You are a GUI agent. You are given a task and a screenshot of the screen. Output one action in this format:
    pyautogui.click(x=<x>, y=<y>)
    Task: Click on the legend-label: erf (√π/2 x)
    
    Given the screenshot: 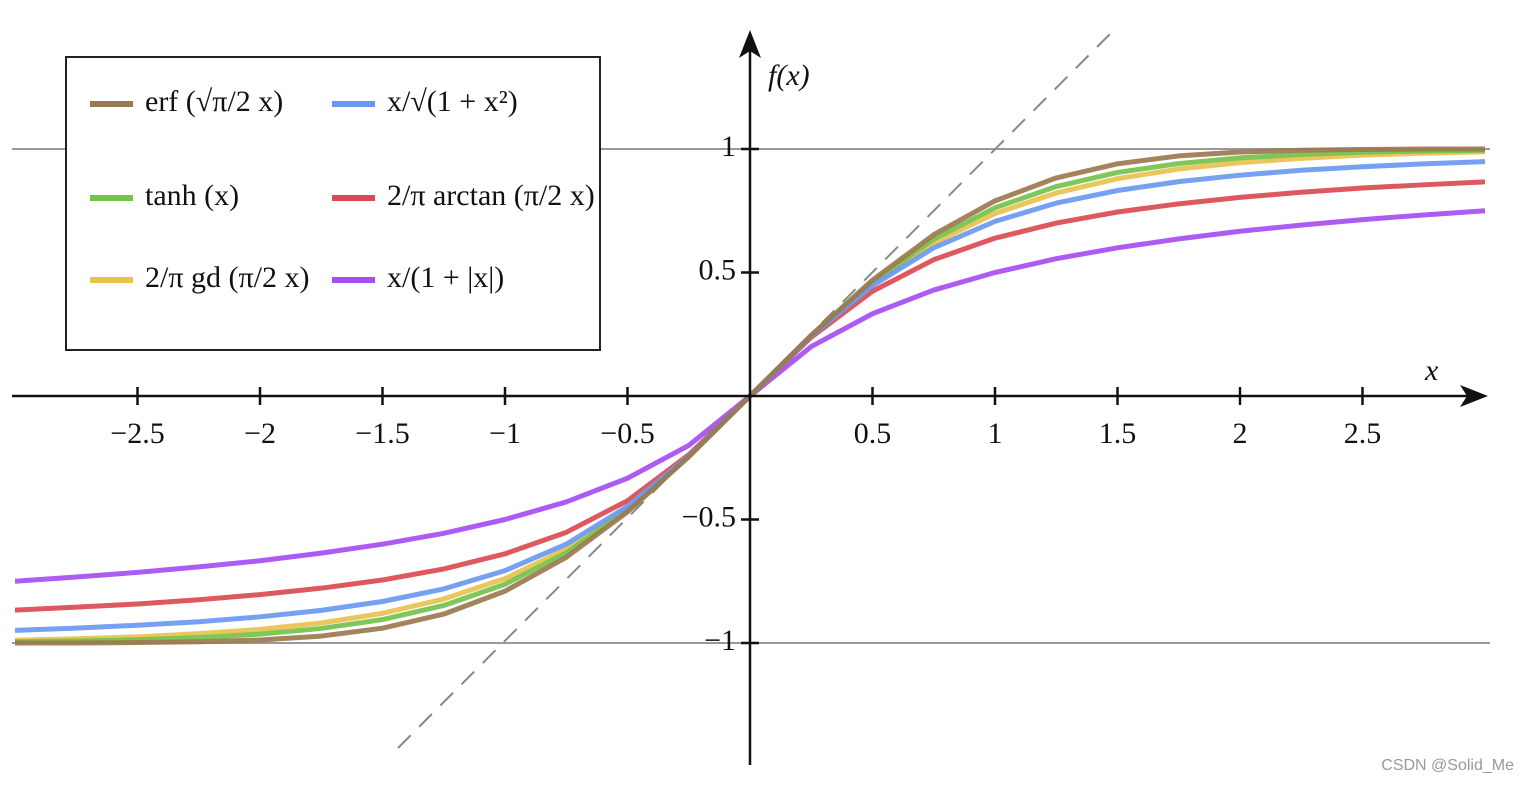 What is the action you would take?
    pyautogui.click(x=214, y=101)
    